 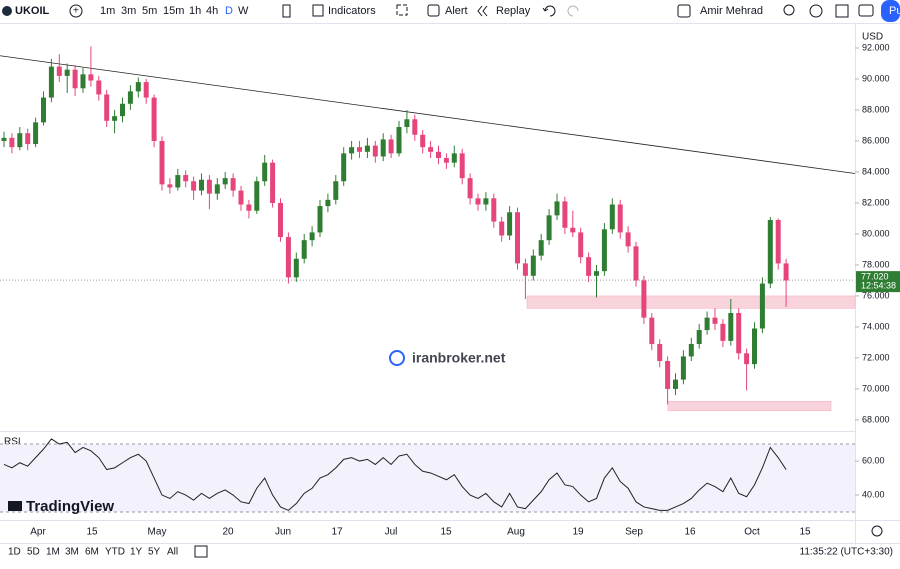 I want to click on alert-button: Alert, so click(x=456, y=11).